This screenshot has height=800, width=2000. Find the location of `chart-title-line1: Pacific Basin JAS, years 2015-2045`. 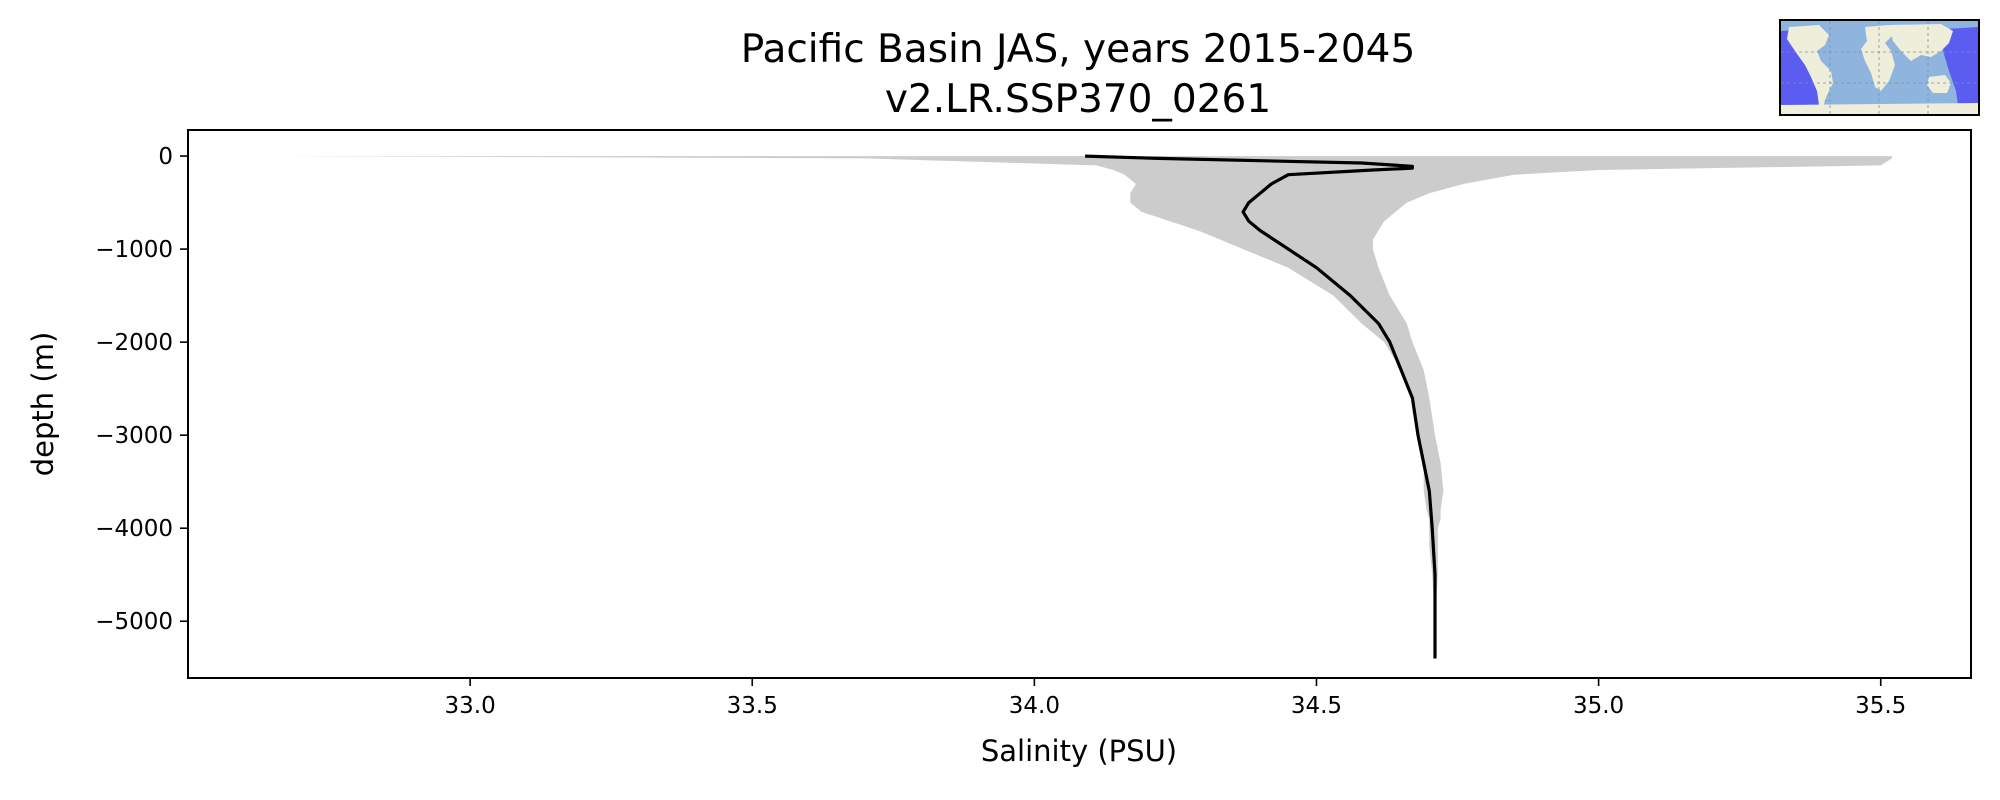

chart-title-line1: Pacific Basin JAS, years 2015-2045 is located at coordinates (1078, 49).